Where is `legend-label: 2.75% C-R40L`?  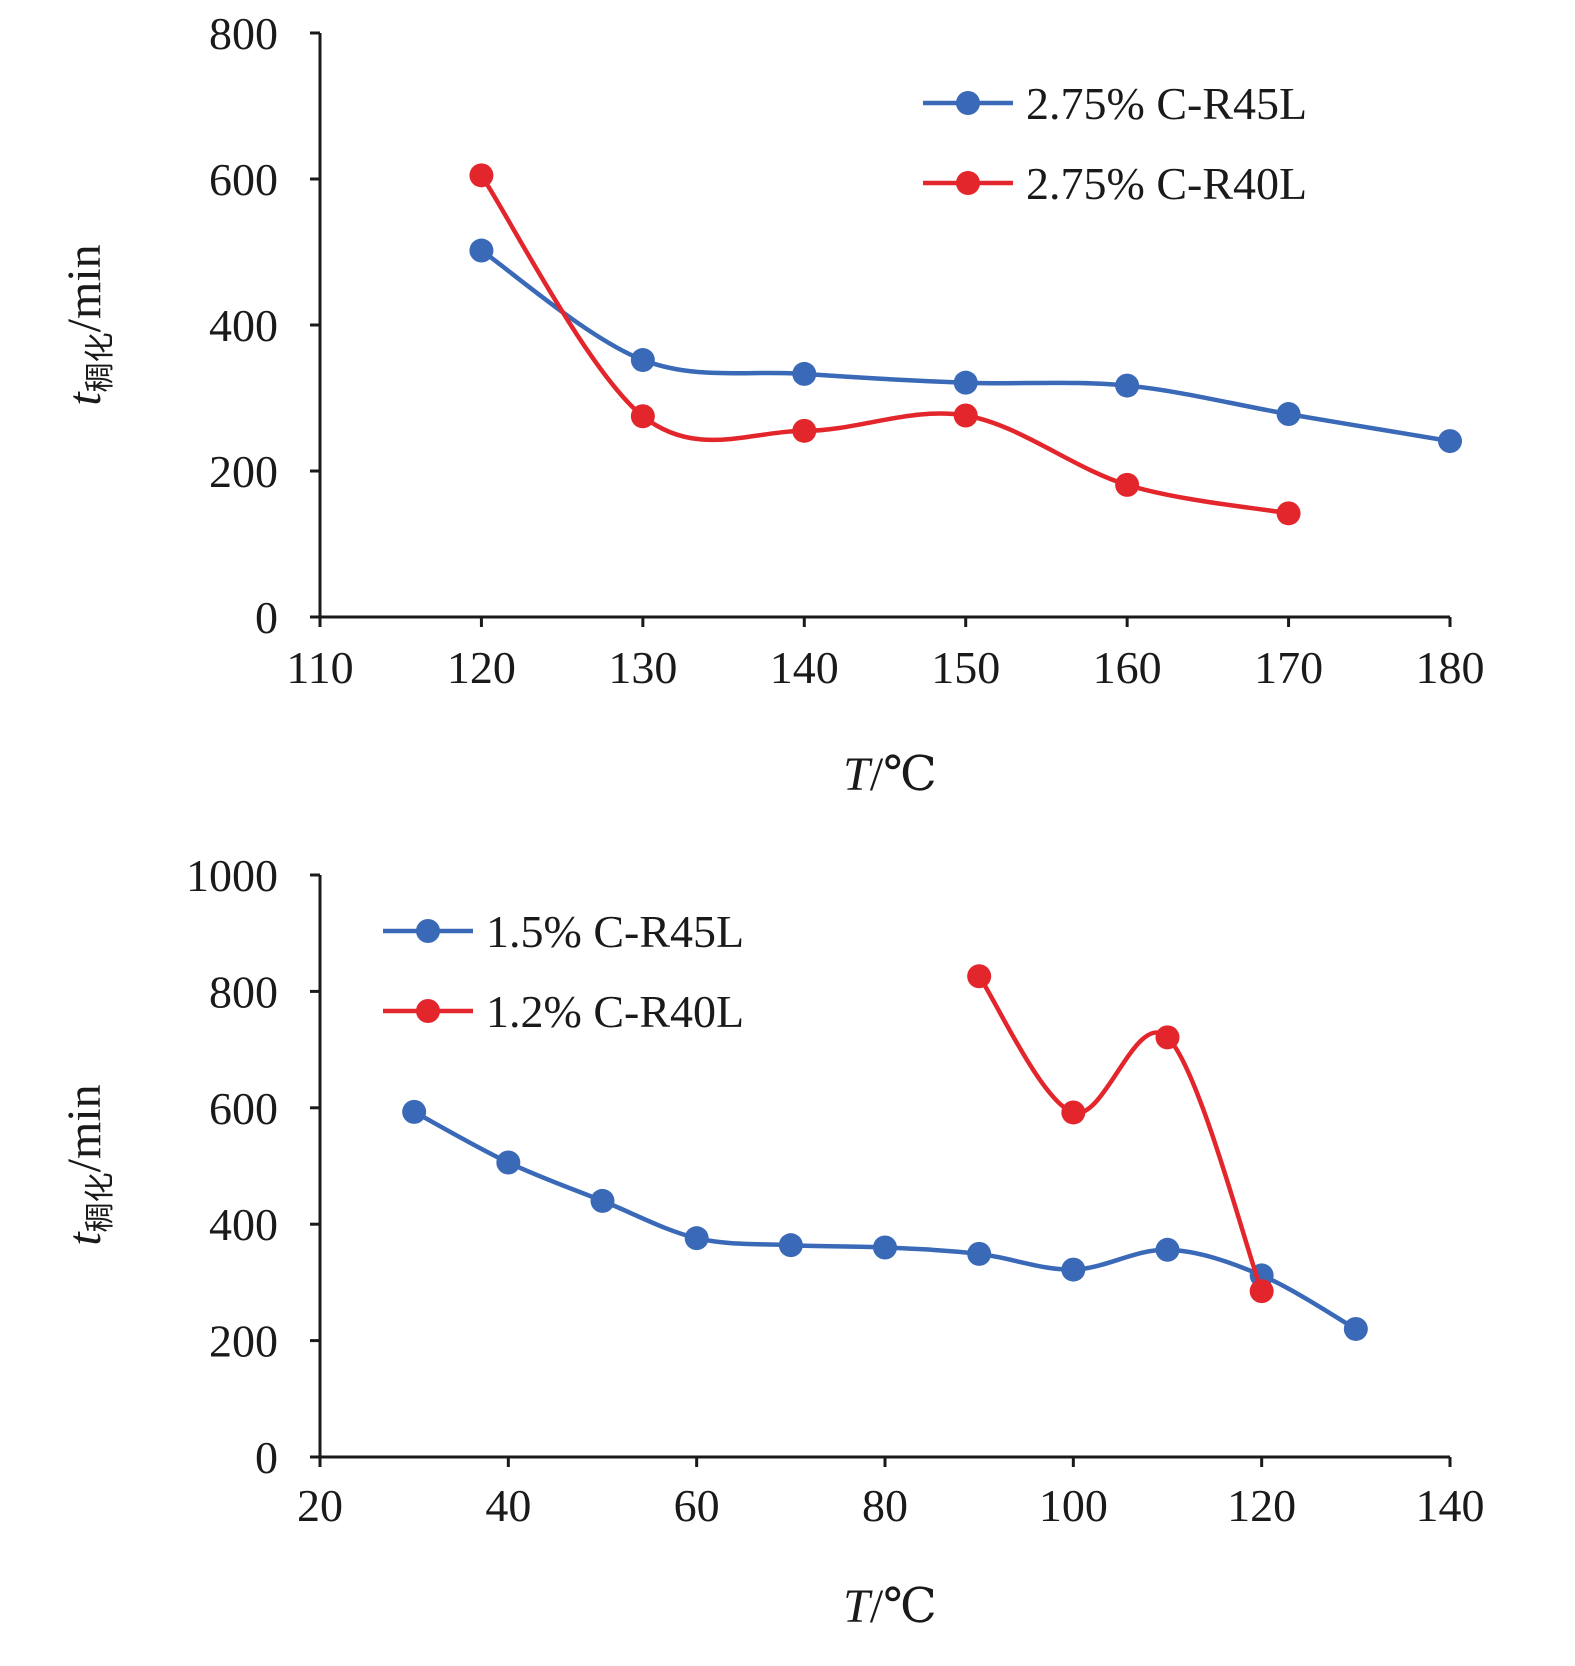
legend-label: 2.75% C-R40L is located at coordinates (1166, 183).